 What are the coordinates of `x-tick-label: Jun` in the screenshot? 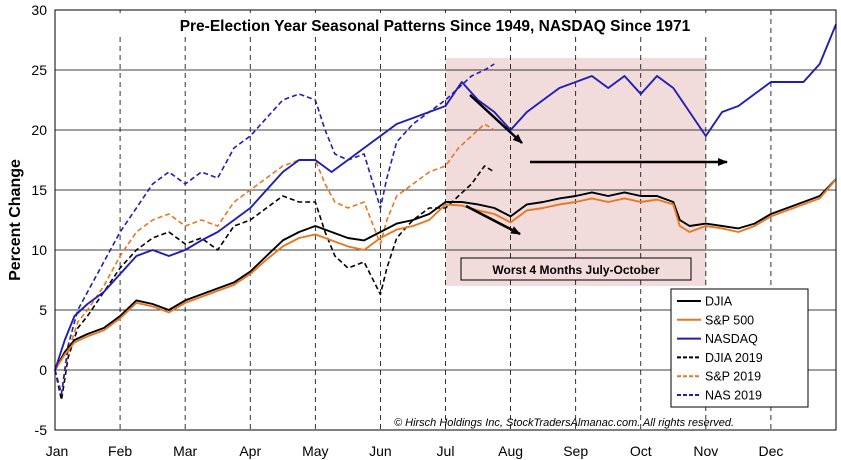 It's located at (380, 451).